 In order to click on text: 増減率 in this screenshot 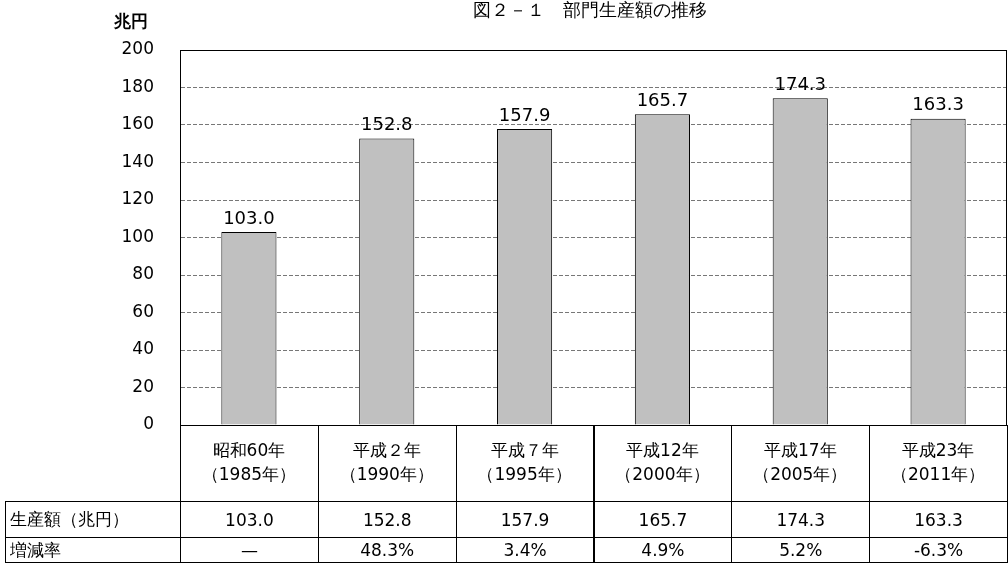, I will do `click(93, 550)`.